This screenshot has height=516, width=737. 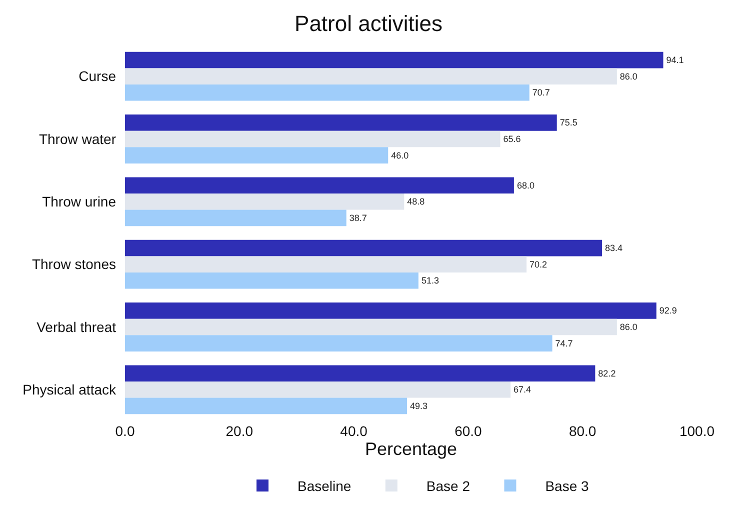 I want to click on text: 75.5, so click(x=569, y=123).